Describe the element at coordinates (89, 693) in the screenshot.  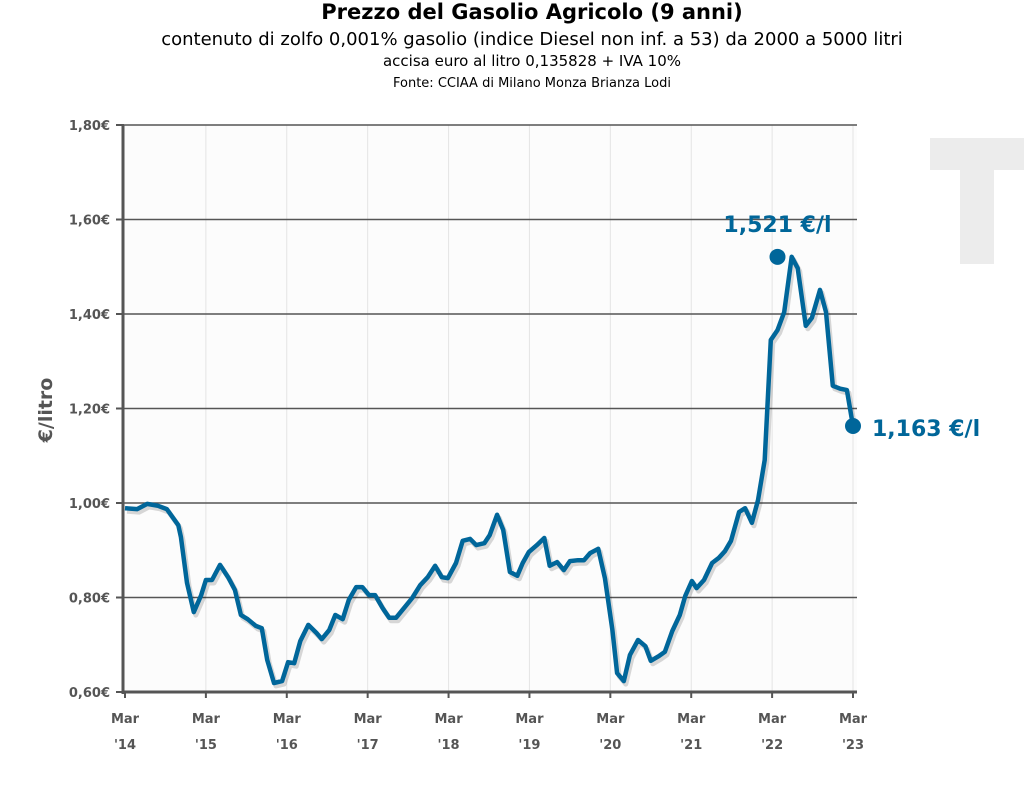
I see `y-tick-label: 0,60€` at that location.